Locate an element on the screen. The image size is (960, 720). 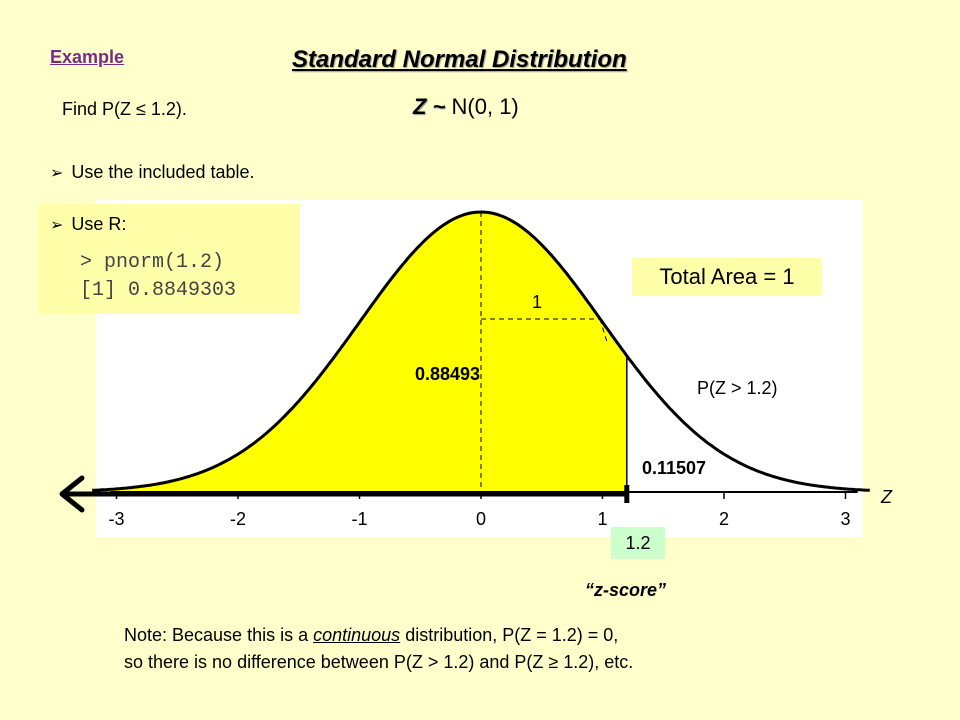
note-line-1a: Note: Because this is a is located at coordinates (219, 635).